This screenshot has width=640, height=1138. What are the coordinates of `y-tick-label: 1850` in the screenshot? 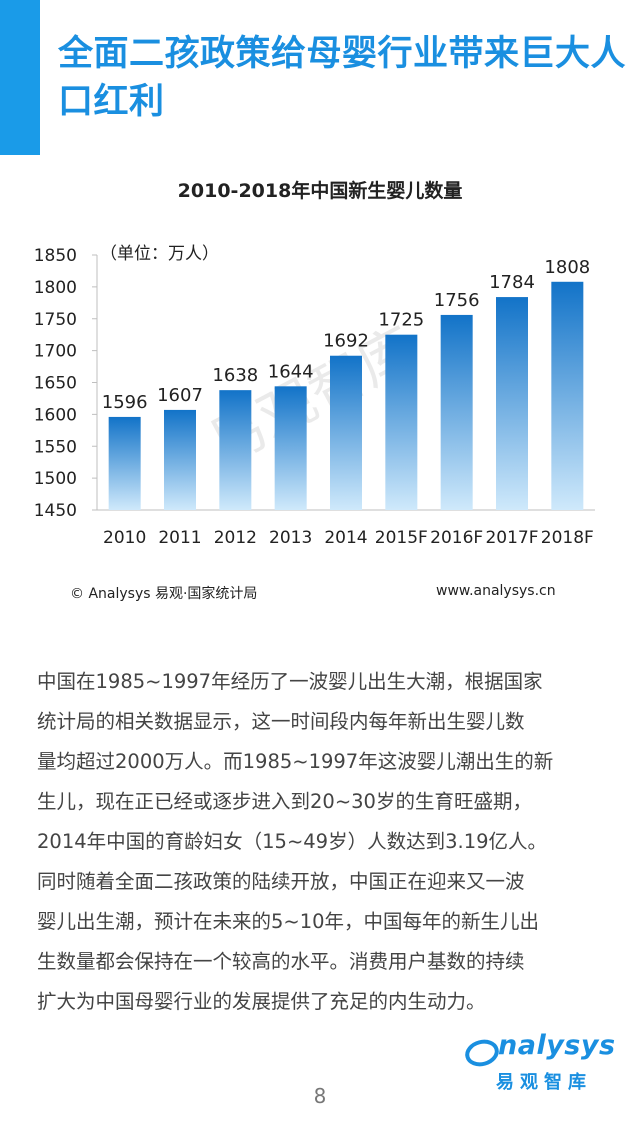 It's located at (55, 256).